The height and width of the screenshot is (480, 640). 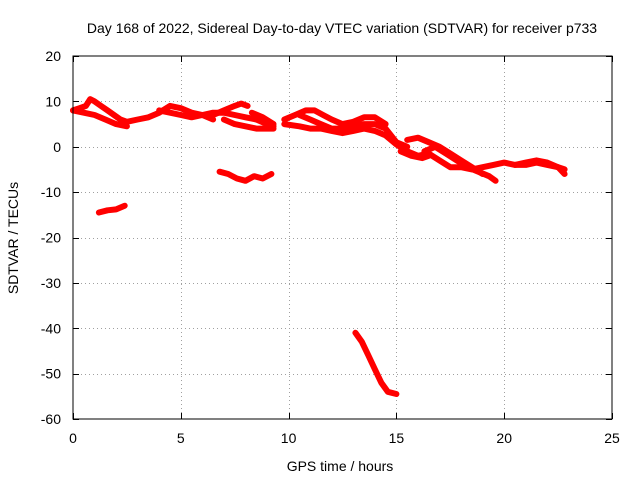 I want to click on series-arc11, so click(x=353, y=131).